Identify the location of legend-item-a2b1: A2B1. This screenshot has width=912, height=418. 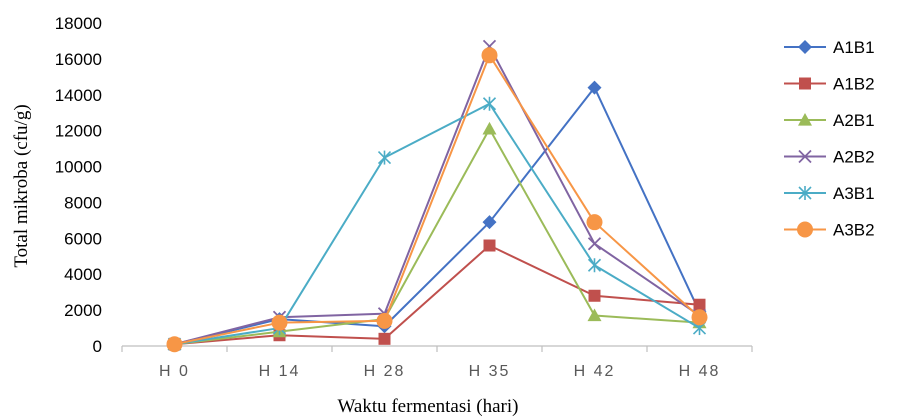
(829, 120).